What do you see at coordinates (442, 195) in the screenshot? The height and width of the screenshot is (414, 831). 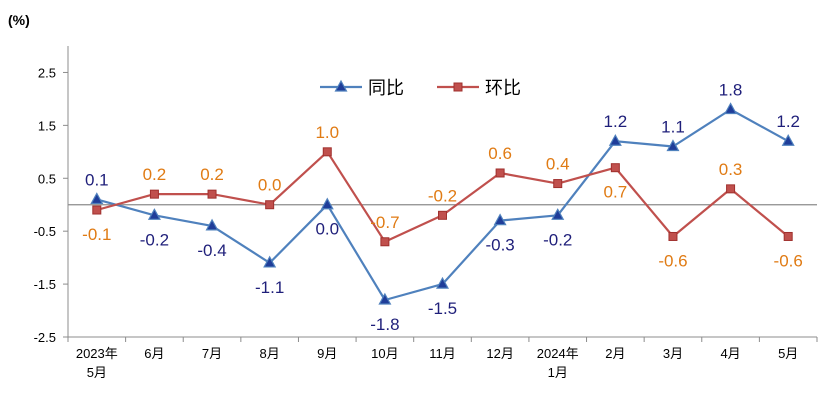 I see `series-2-data-label: -0.2` at bounding box center [442, 195].